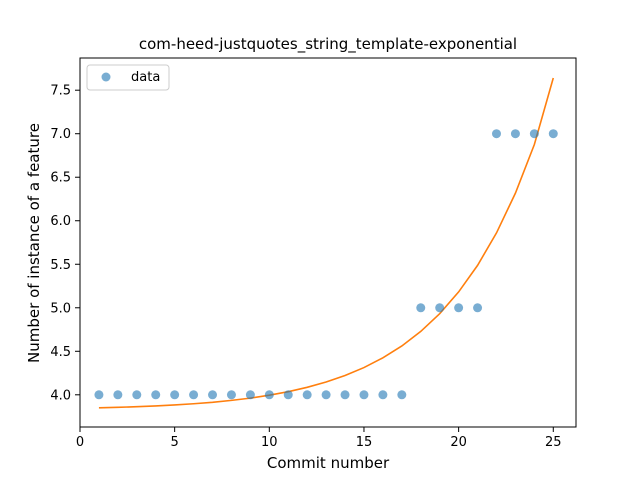  What do you see at coordinates (60, 265) in the screenshot?
I see `y-tick-label: 5.5` at bounding box center [60, 265].